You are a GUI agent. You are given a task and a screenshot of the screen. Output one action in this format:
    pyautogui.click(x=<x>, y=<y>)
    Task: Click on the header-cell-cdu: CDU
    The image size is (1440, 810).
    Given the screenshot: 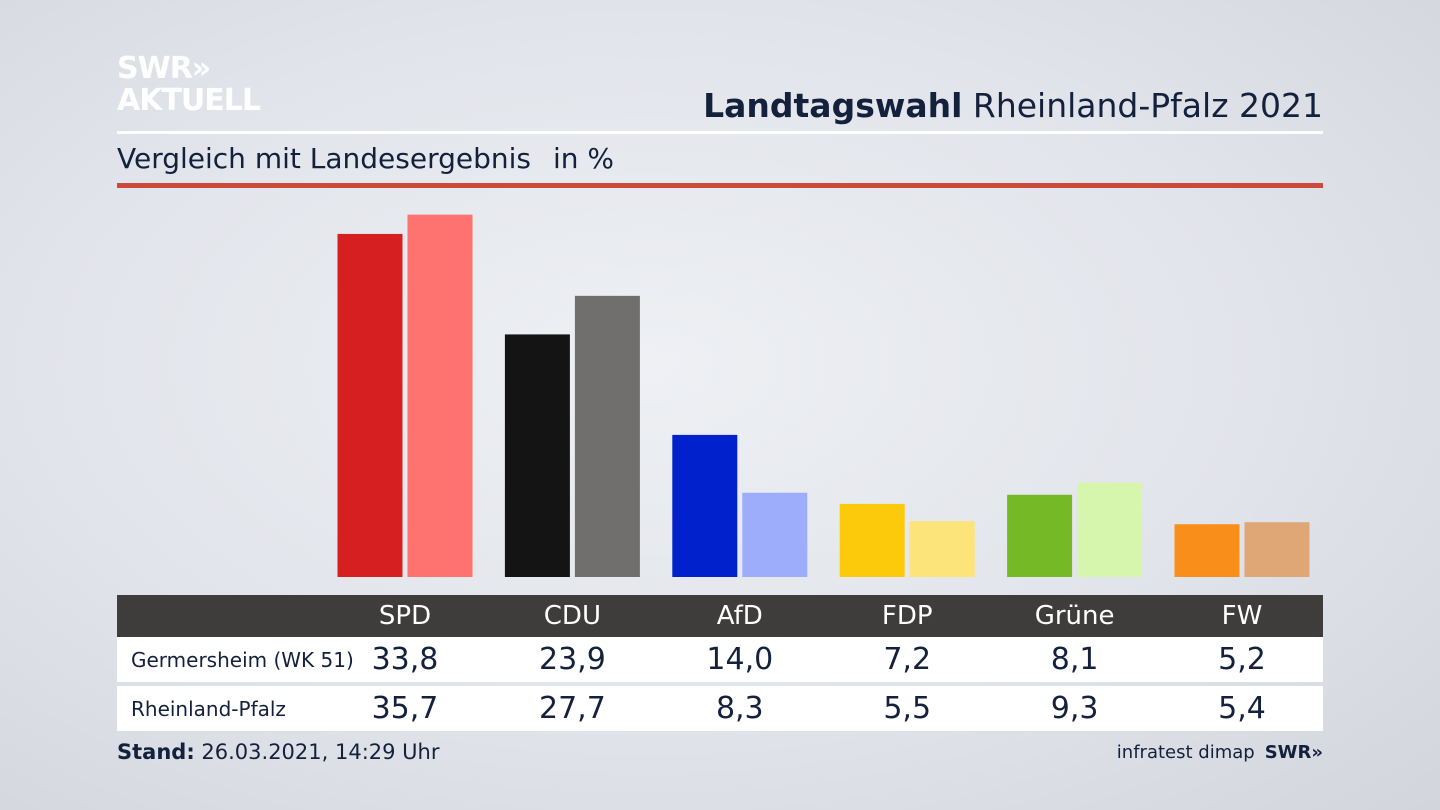 What is the action you would take?
    pyautogui.click(x=572, y=616)
    